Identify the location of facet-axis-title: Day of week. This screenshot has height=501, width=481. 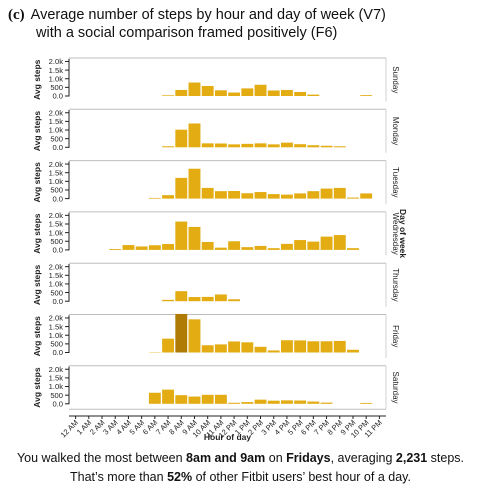
(403, 233).